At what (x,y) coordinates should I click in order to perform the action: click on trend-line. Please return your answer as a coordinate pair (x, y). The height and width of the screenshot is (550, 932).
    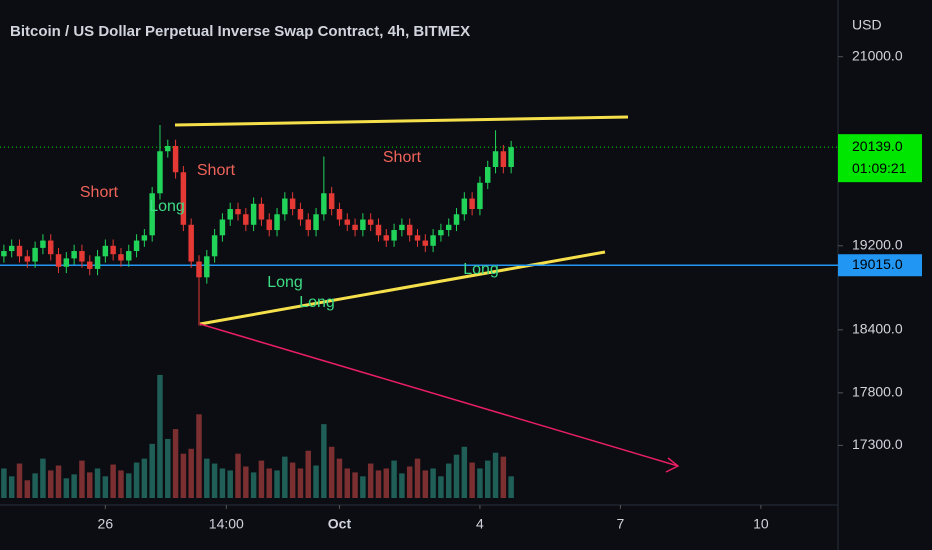
    Looking at the image, I should click on (402, 288).